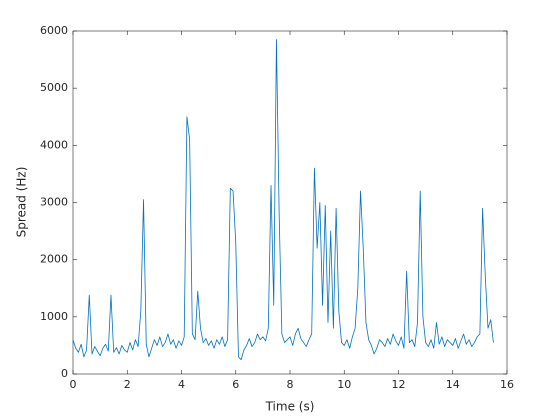  I want to click on x-tick-label: 0, so click(73, 384).